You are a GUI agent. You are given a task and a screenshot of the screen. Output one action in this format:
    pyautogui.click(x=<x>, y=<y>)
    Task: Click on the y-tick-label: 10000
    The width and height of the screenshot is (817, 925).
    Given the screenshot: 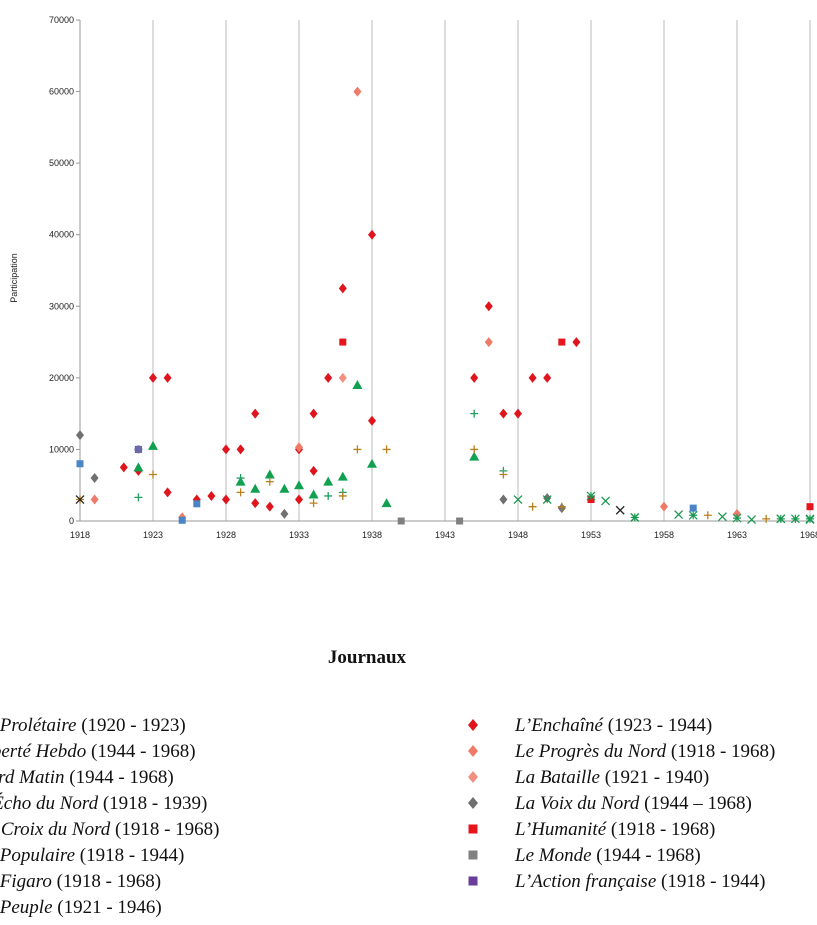 What is the action you would take?
    pyautogui.click(x=61, y=449)
    